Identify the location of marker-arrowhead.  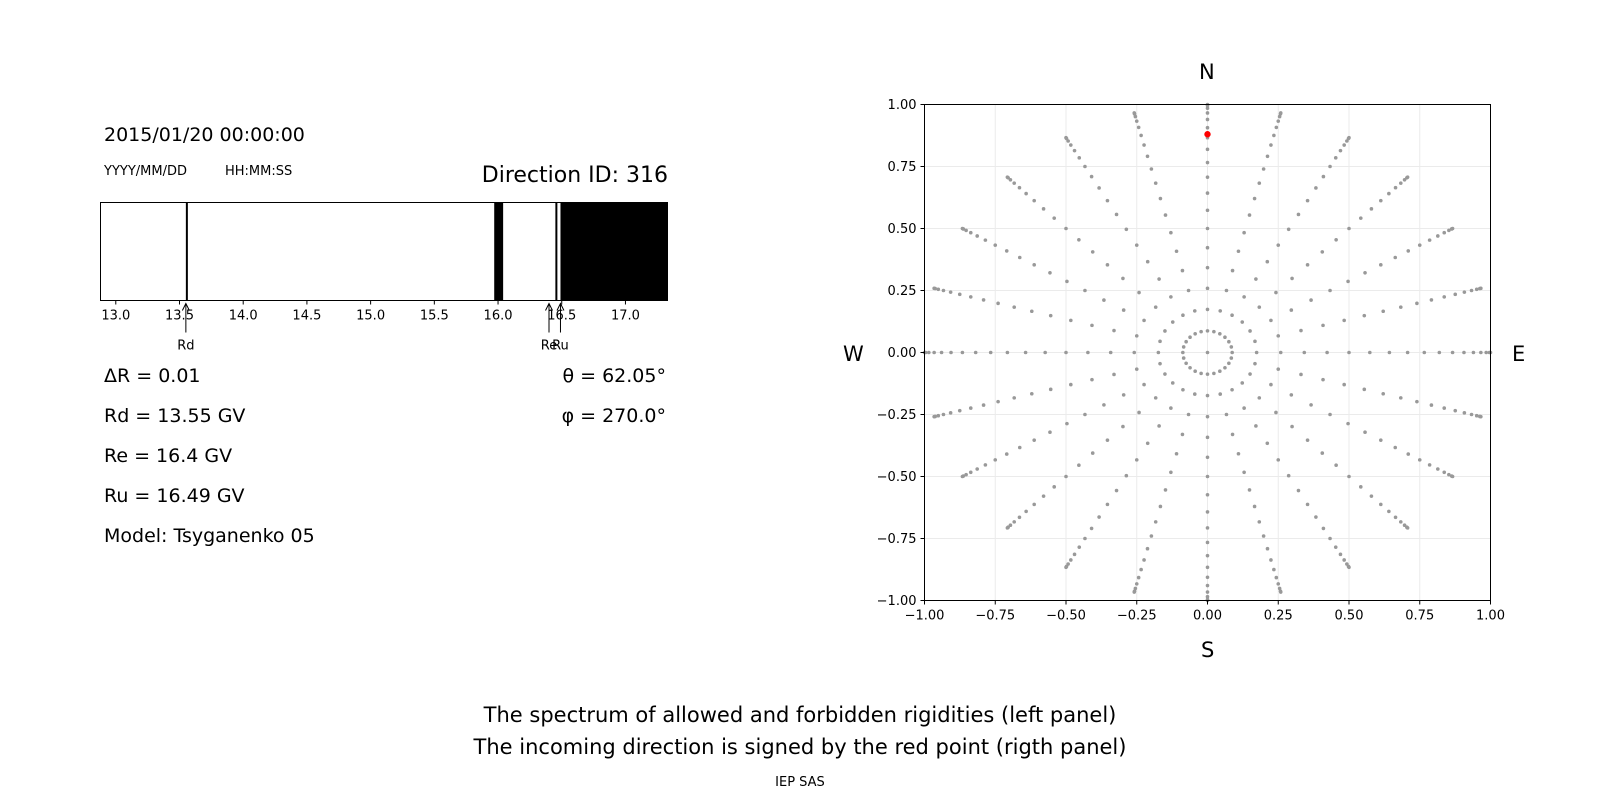
(549, 306).